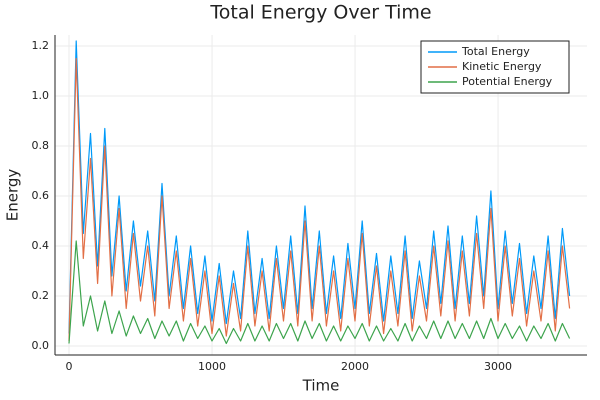 This screenshot has height=400, width=600. I want to click on y-tick-label: 1.2, so click(41, 45).